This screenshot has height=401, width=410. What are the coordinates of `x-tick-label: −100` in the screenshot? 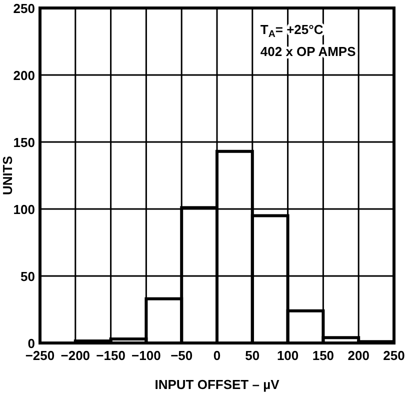 It's located at (146, 355).